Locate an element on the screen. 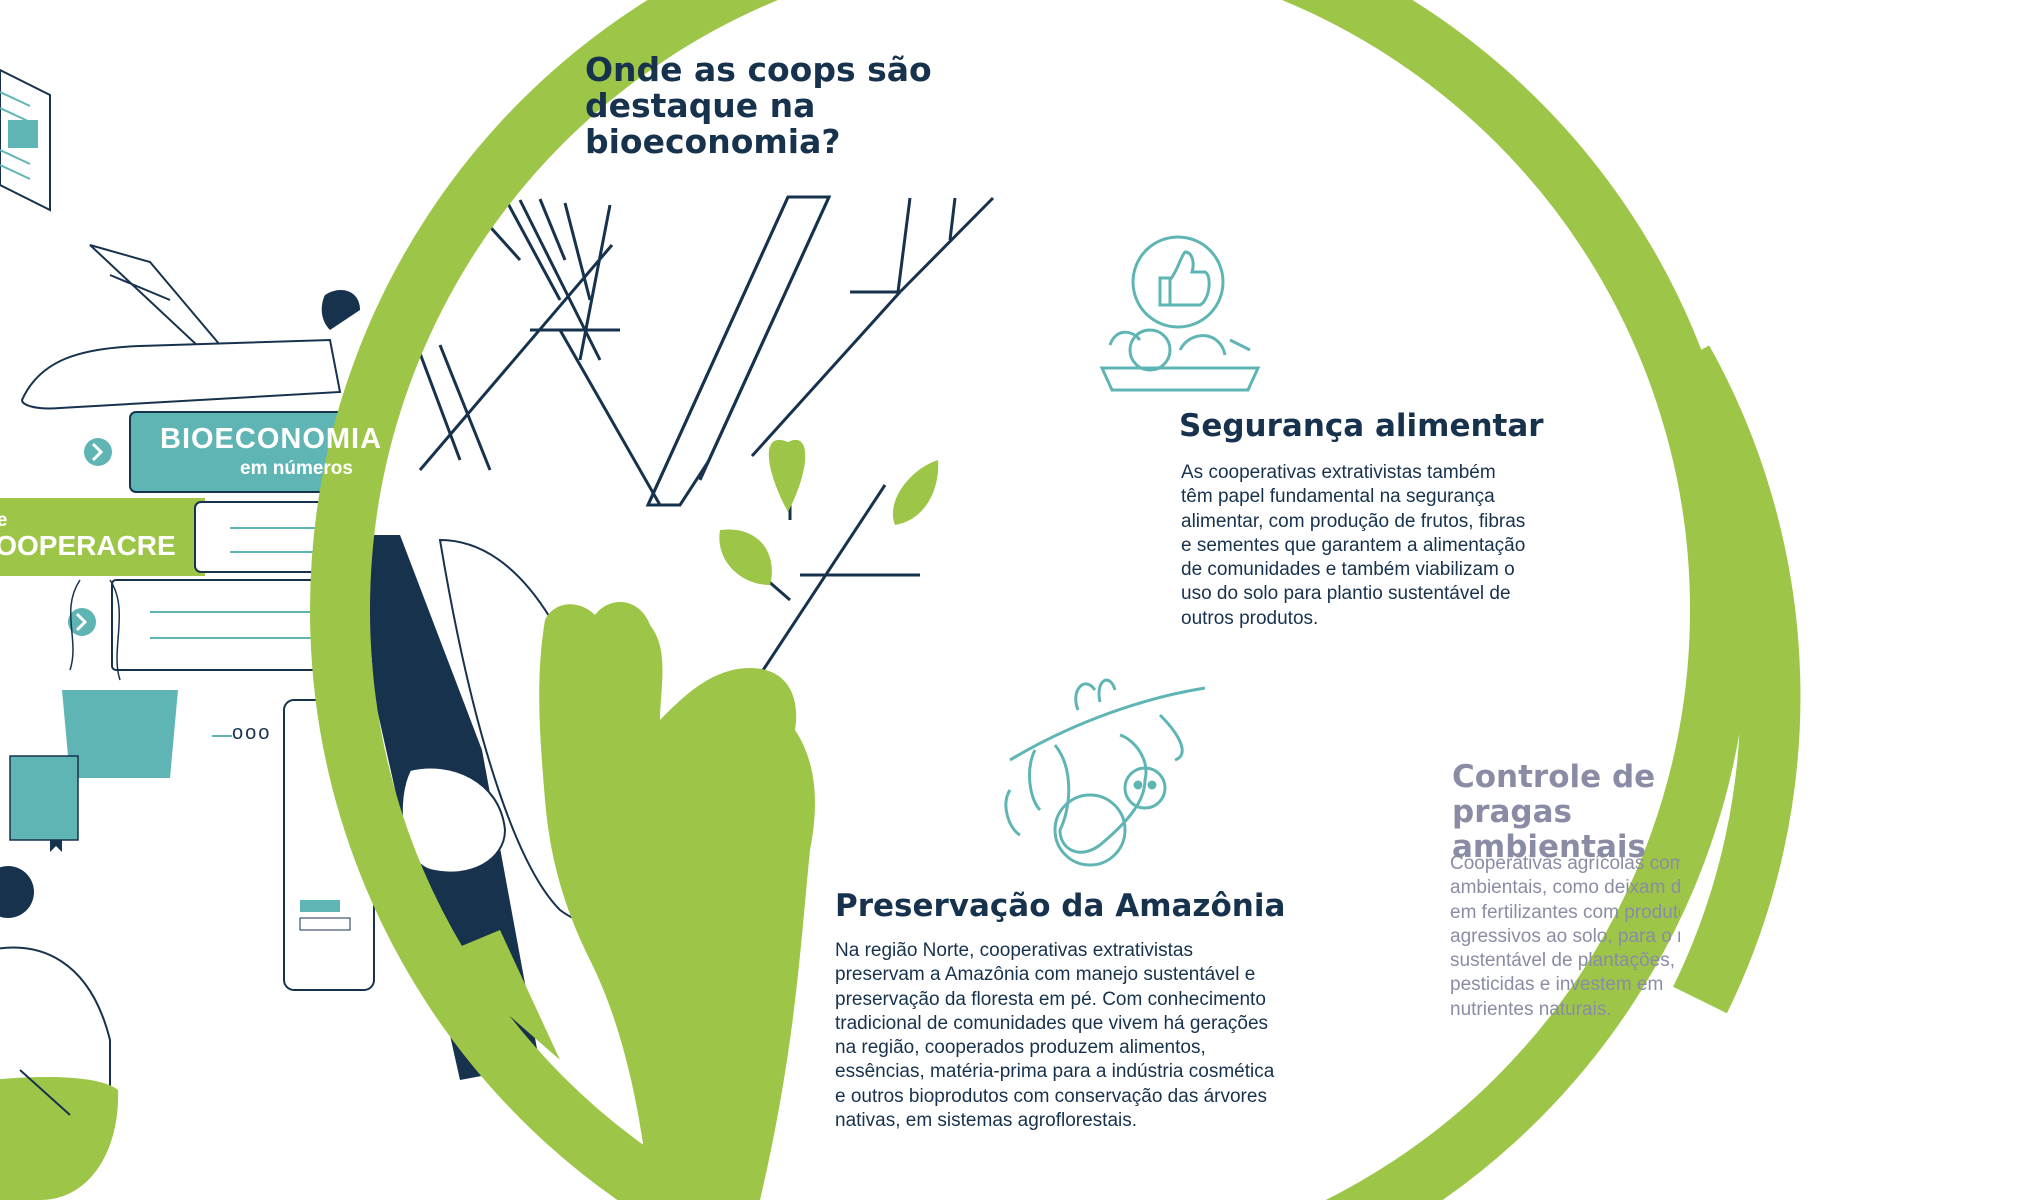 This screenshot has height=1200, width=2038. food-thumbs-up-icon is located at coordinates (1180, 313).